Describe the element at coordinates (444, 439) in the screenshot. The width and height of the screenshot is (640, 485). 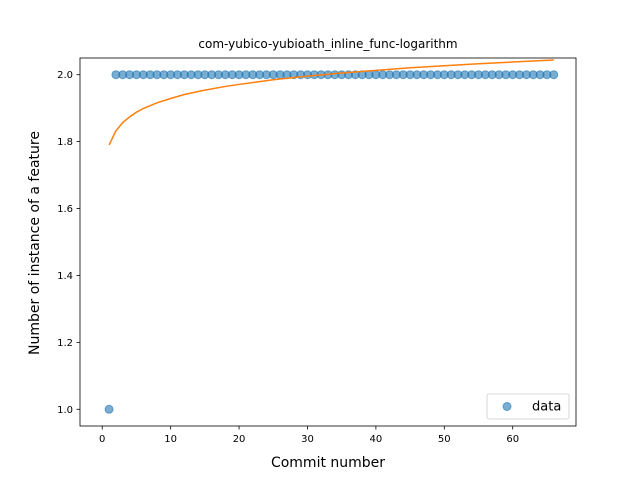
I see `x-tick-label: 50` at that location.